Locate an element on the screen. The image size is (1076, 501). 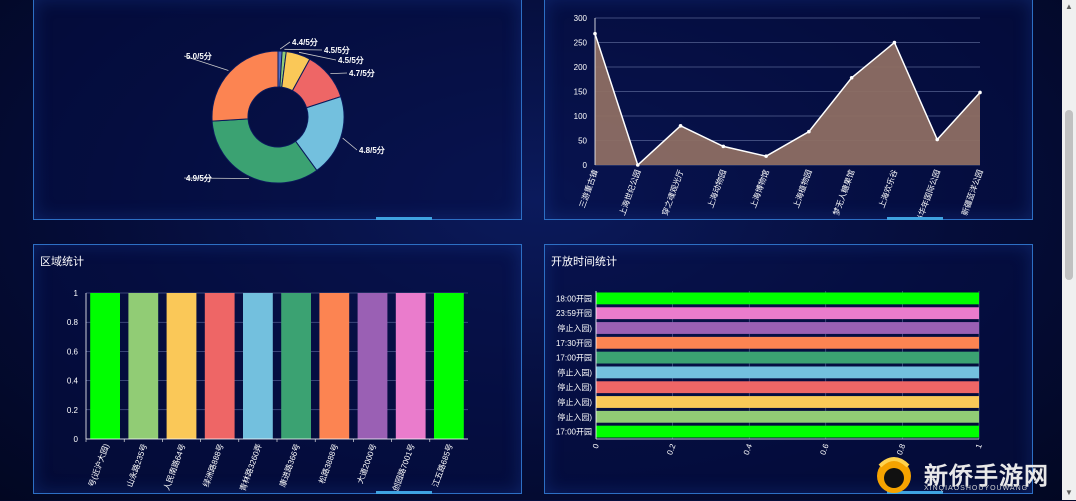
area-x-tick-label: 上海欢乐谷 is located at coordinates (887, 188).